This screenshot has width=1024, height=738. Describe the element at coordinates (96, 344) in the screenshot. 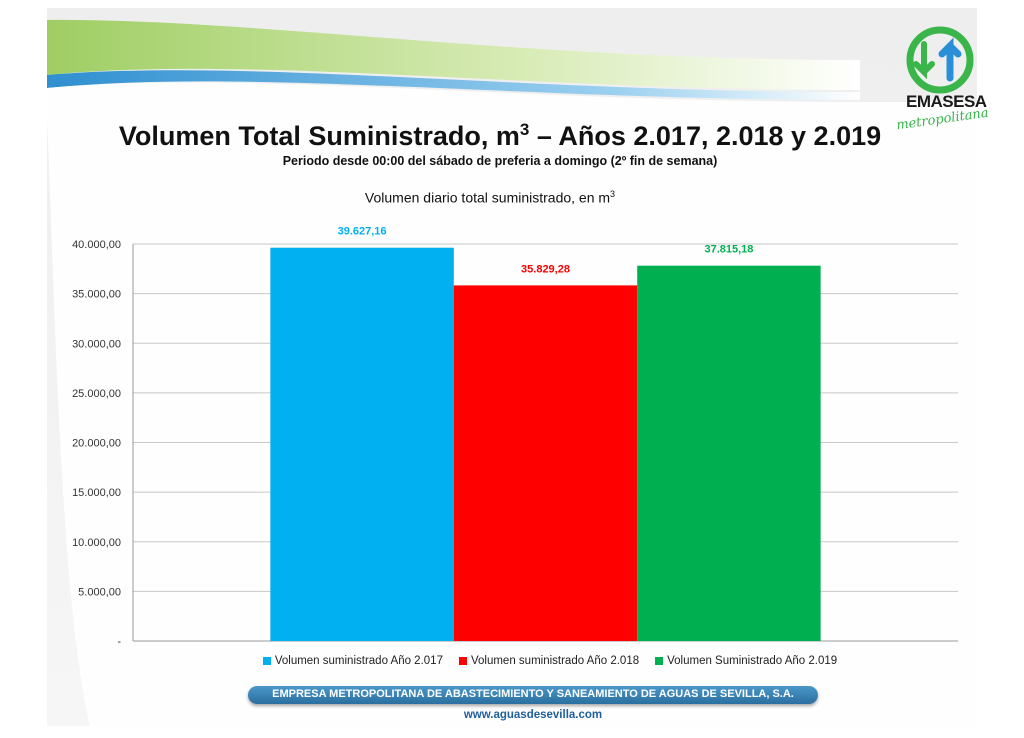

I see `y-tick-label: 30.000,00` at that location.